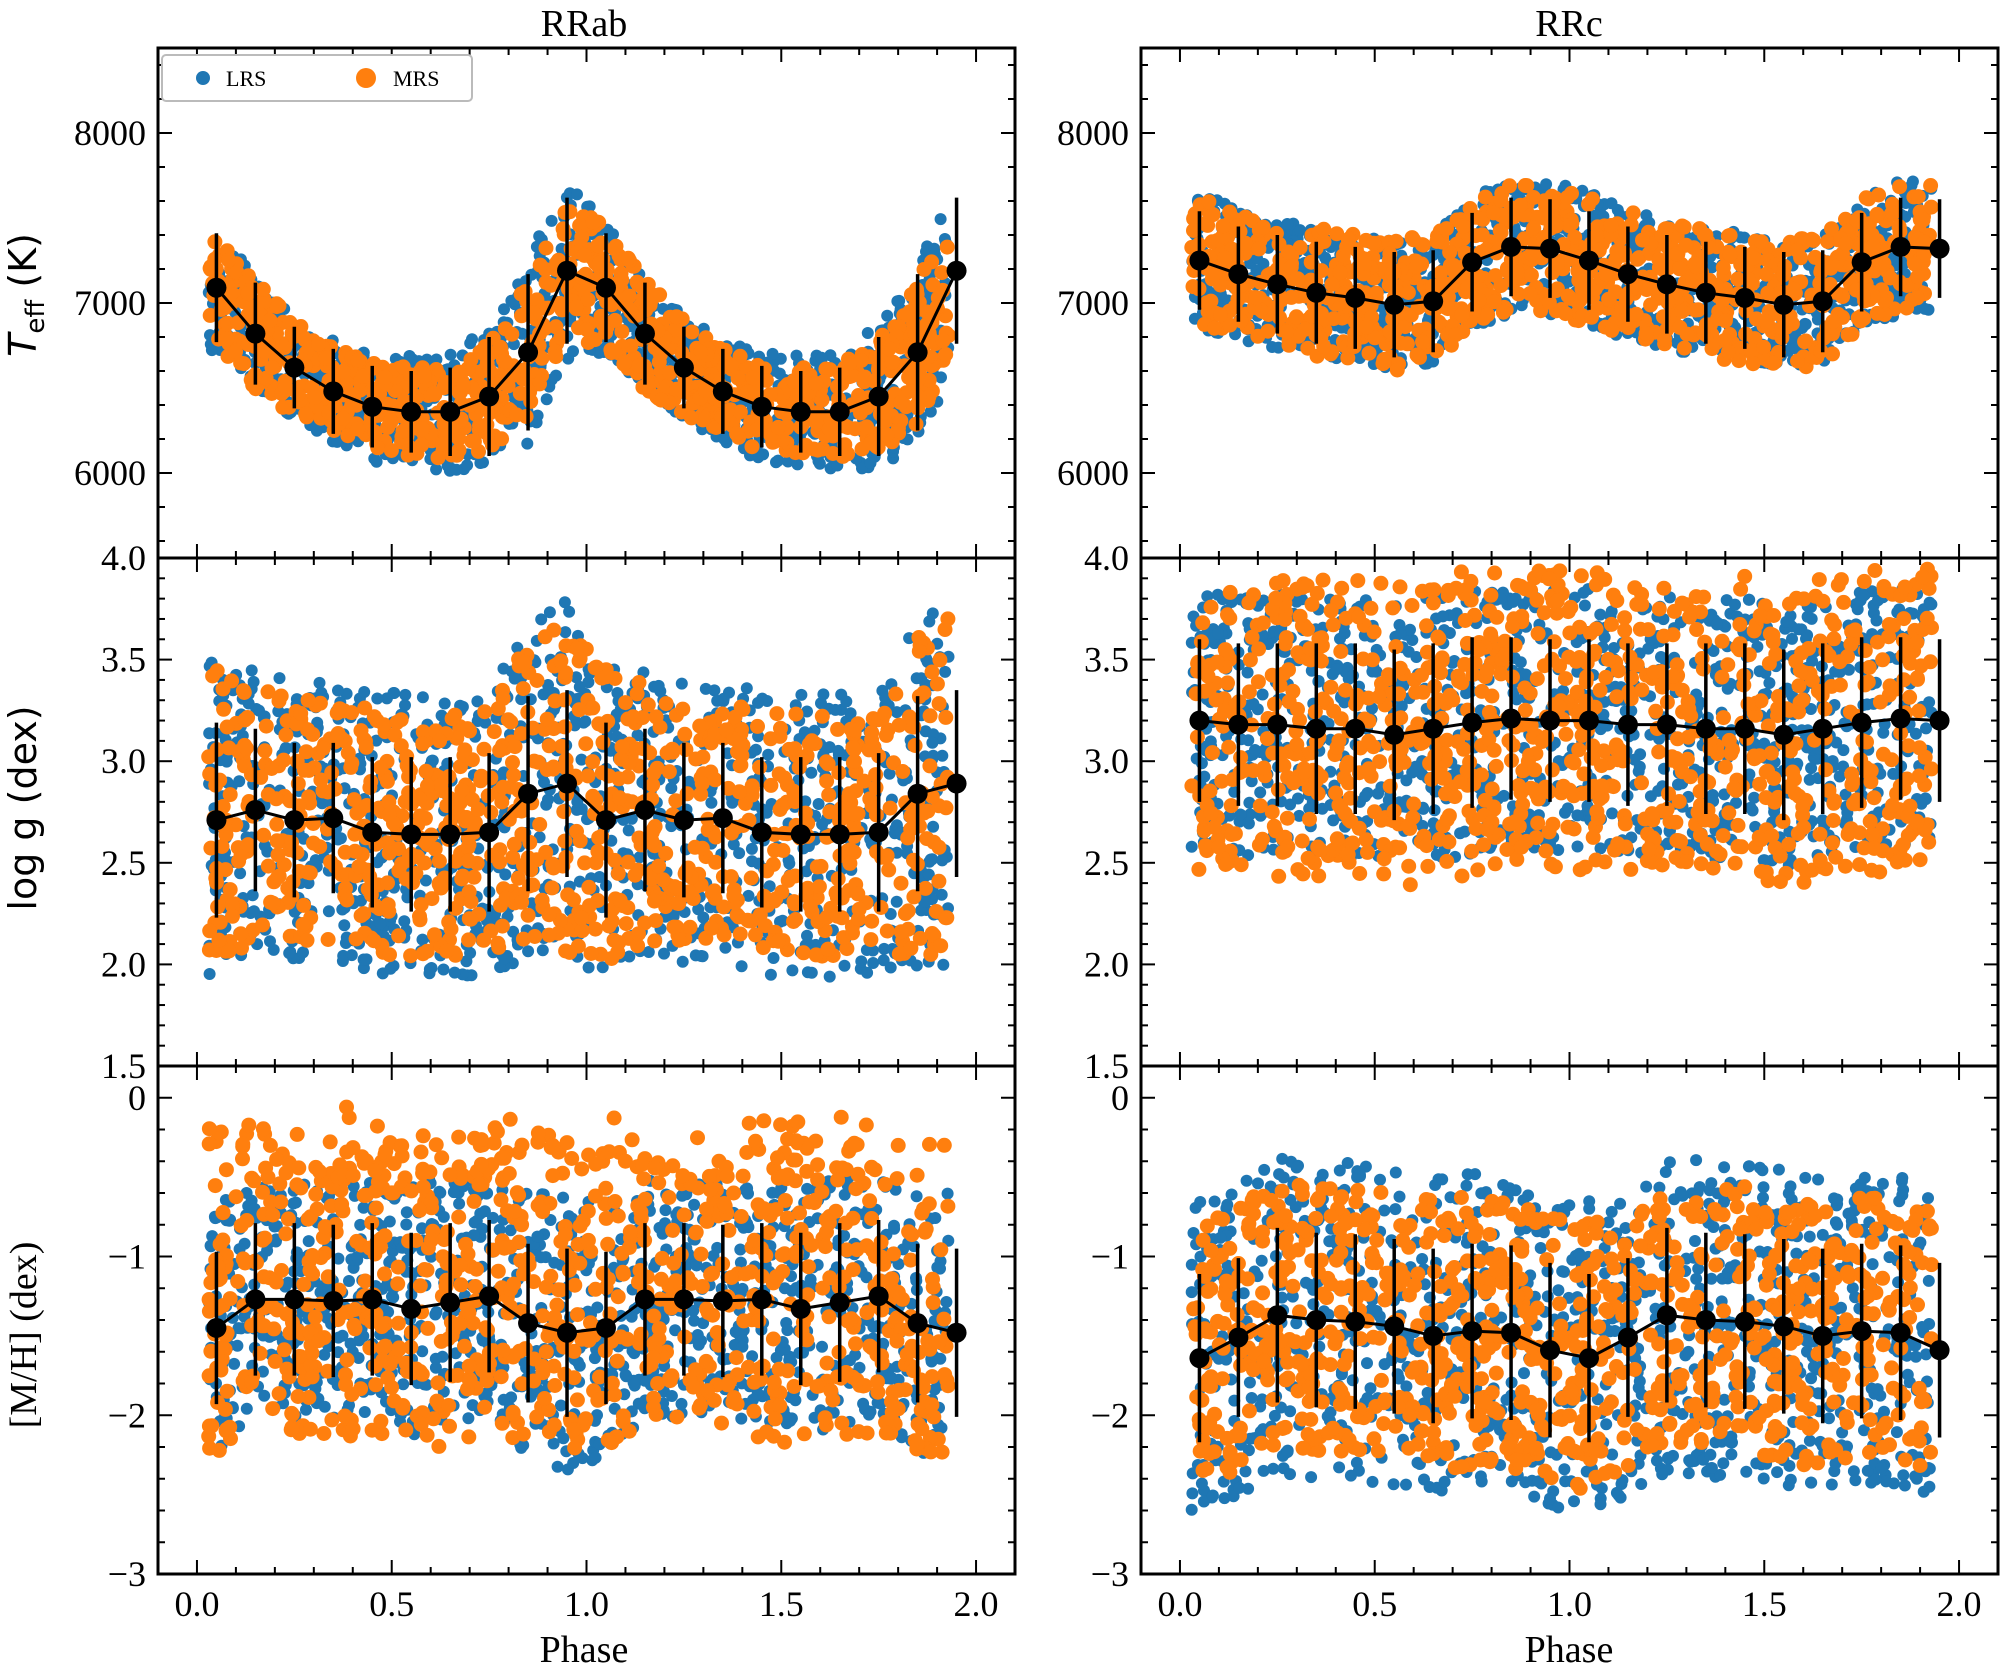  What do you see at coordinates (110, 303) in the screenshot?
I see `y-tick-label: 7000` at bounding box center [110, 303].